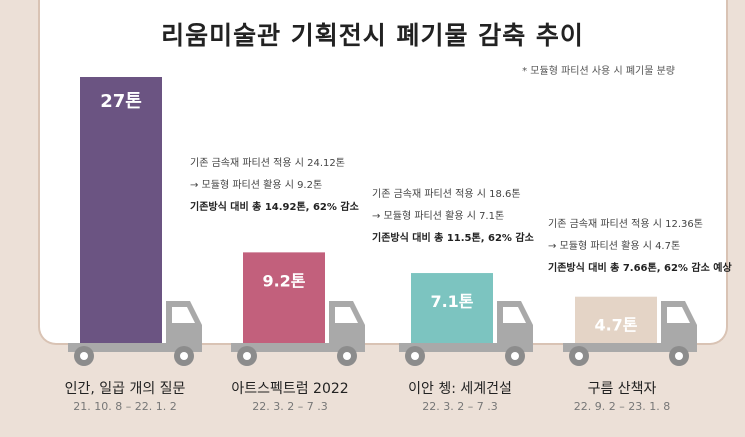  I want to click on annotation-3-line-2: → 모듈형 파티션 활용 시 4.7톤, so click(614, 246).